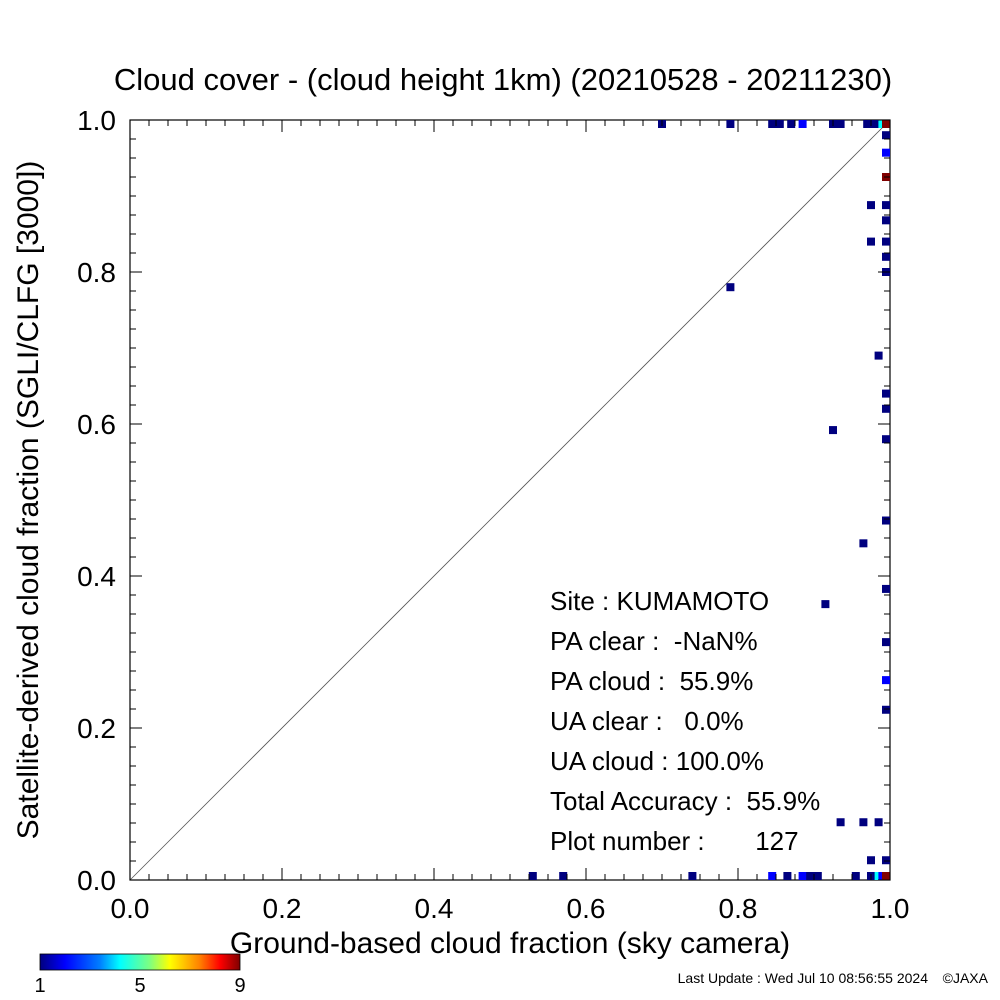 This screenshot has height=1000, width=1000. I want to click on color-bar, so click(140, 962).